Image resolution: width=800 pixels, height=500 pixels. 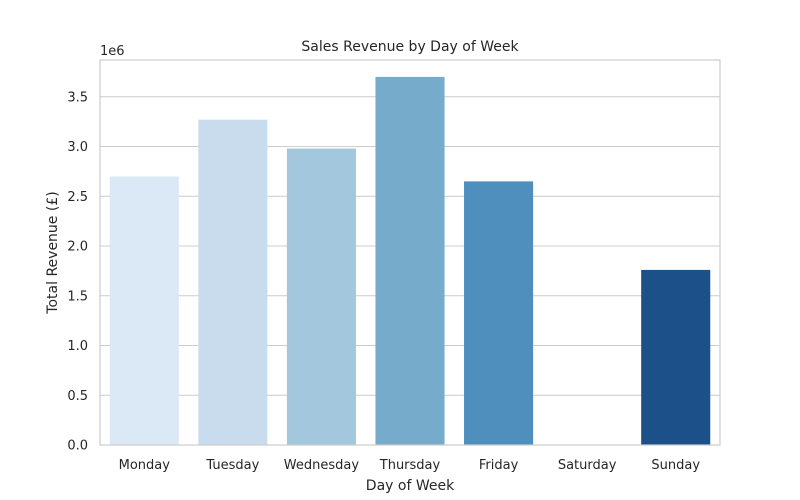 What do you see at coordinates (675, 465) in the screenshot?
I see `x-tick-label: Sunday` at bounding box center [675, 465].